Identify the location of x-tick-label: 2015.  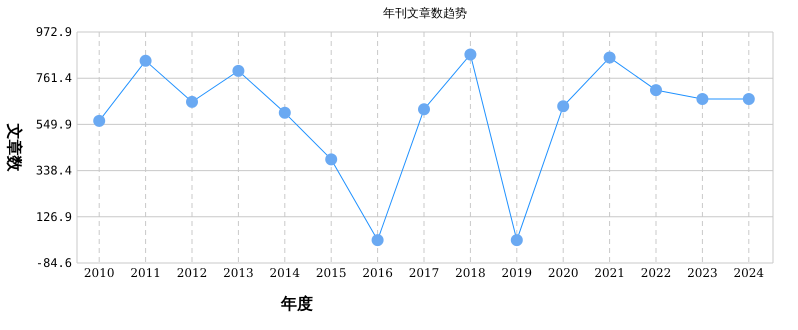
(331, 273).